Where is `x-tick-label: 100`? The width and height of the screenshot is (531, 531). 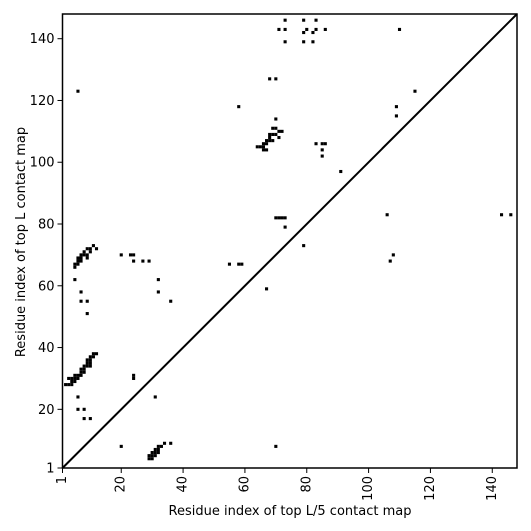
x-tick-label: 100 is located at coordinates (368, 488).